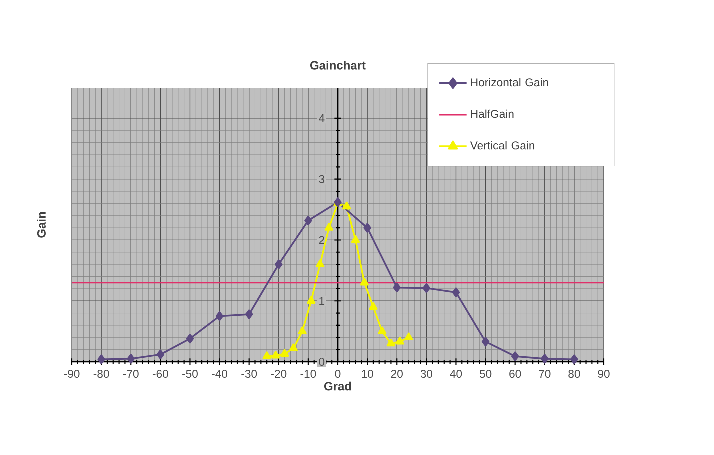  What do you see at coordinates (486, 374) in the screenshot?
I see `x-tick-label: 50` at bounding box center [486, 374].